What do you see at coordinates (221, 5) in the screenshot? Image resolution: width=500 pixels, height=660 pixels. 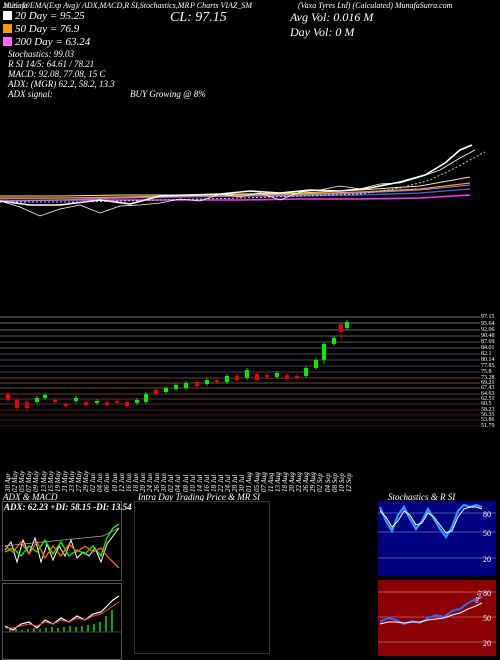 I see `chart-title: P Charts VIAZ_SM` at bounding box center [221, 5].